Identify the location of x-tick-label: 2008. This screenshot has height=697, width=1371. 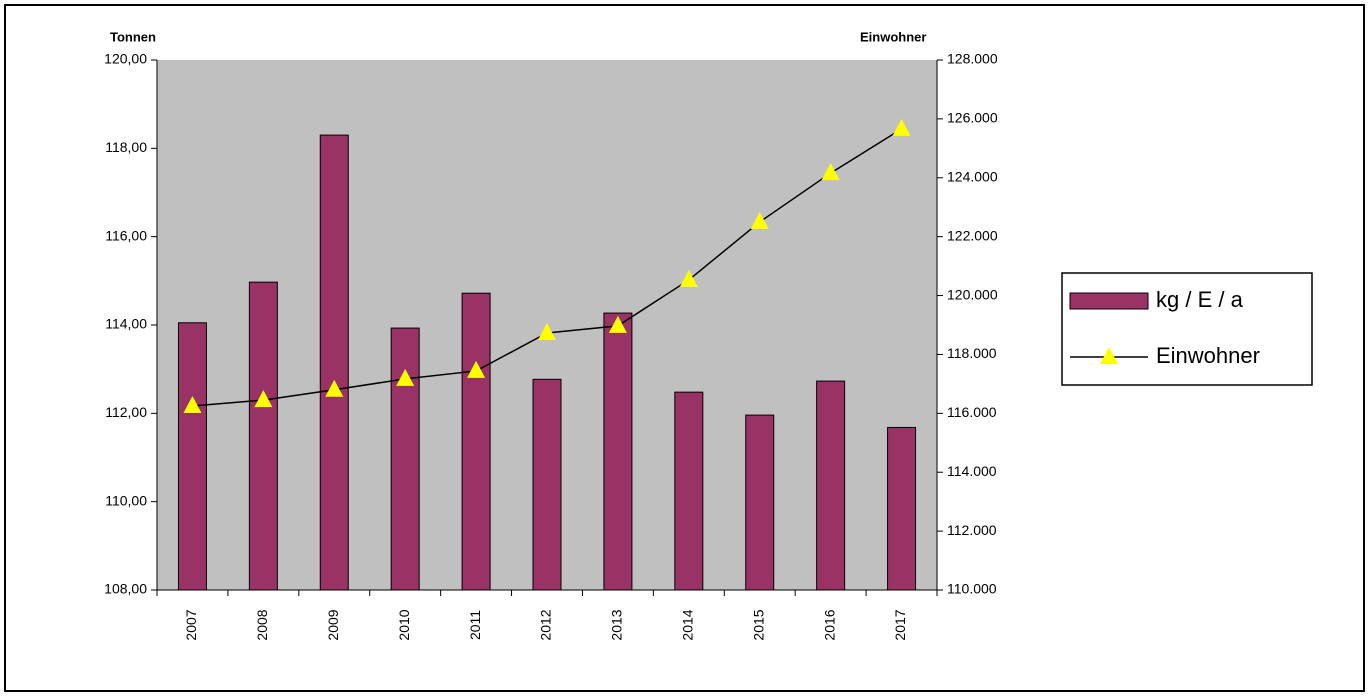
(262, 624).